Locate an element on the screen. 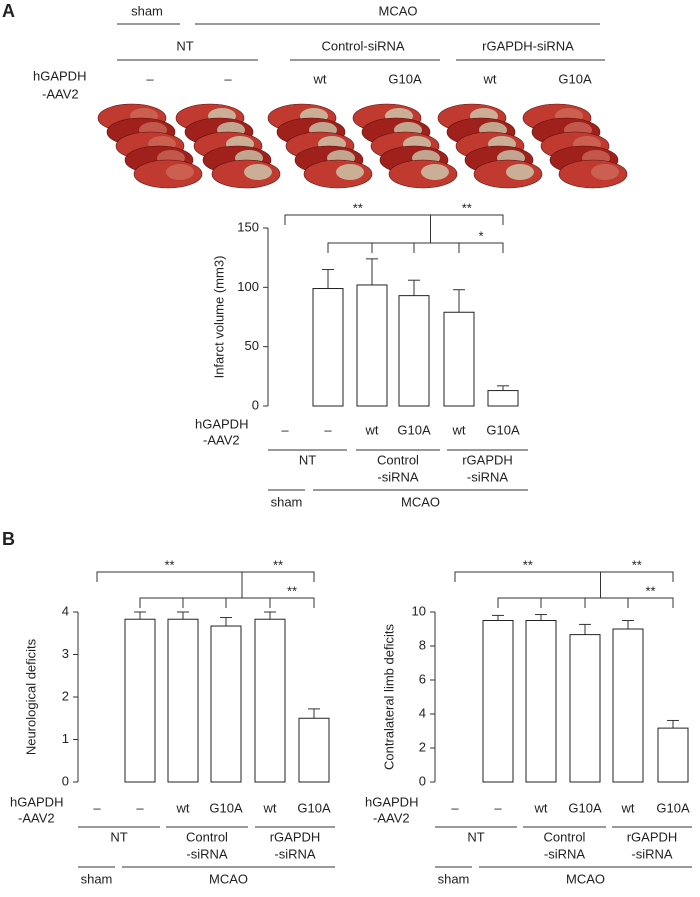  panel-label: B is located at coordinates (8, 539).